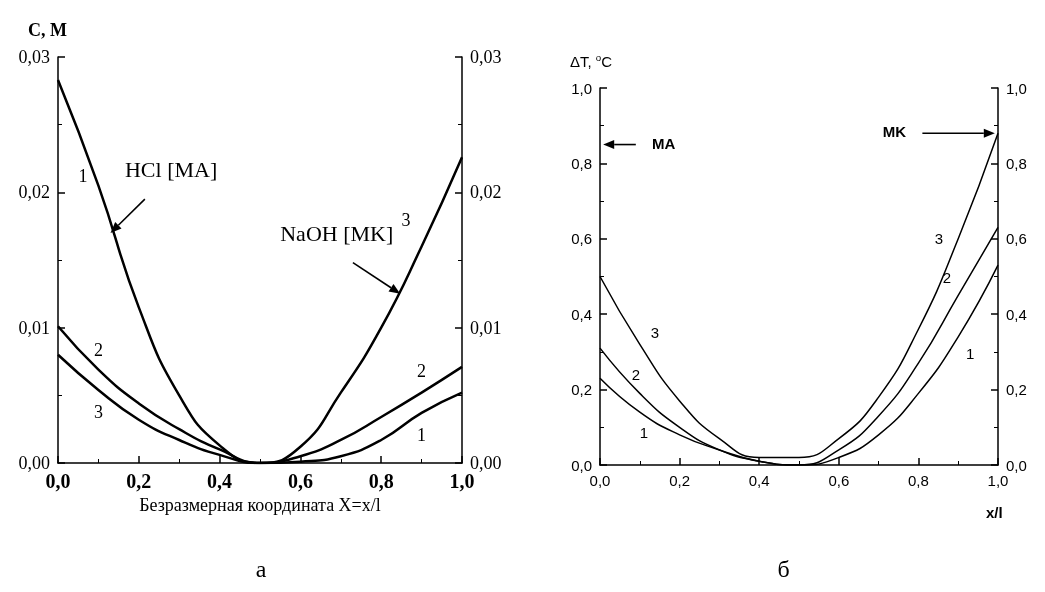 This screenshot has height=592, width=1045. What do you see at coordinates (260, 504) in the screenshot?
I see `x-axis-title: Безразмерная координата X=x/l` at bounding box center [260, 504].